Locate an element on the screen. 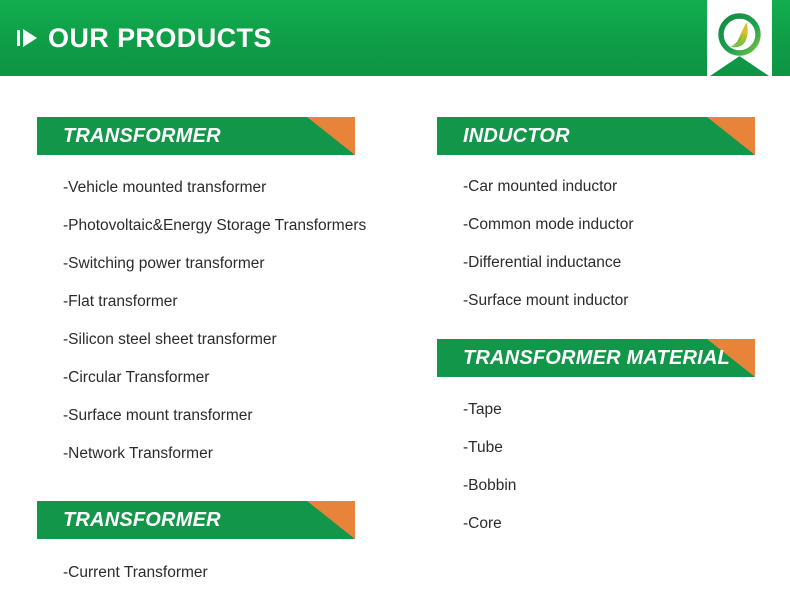 This screenshot has height=591, width=790. list-item: -Silicon steel sheet transformer is located at coordinates (170, 339).